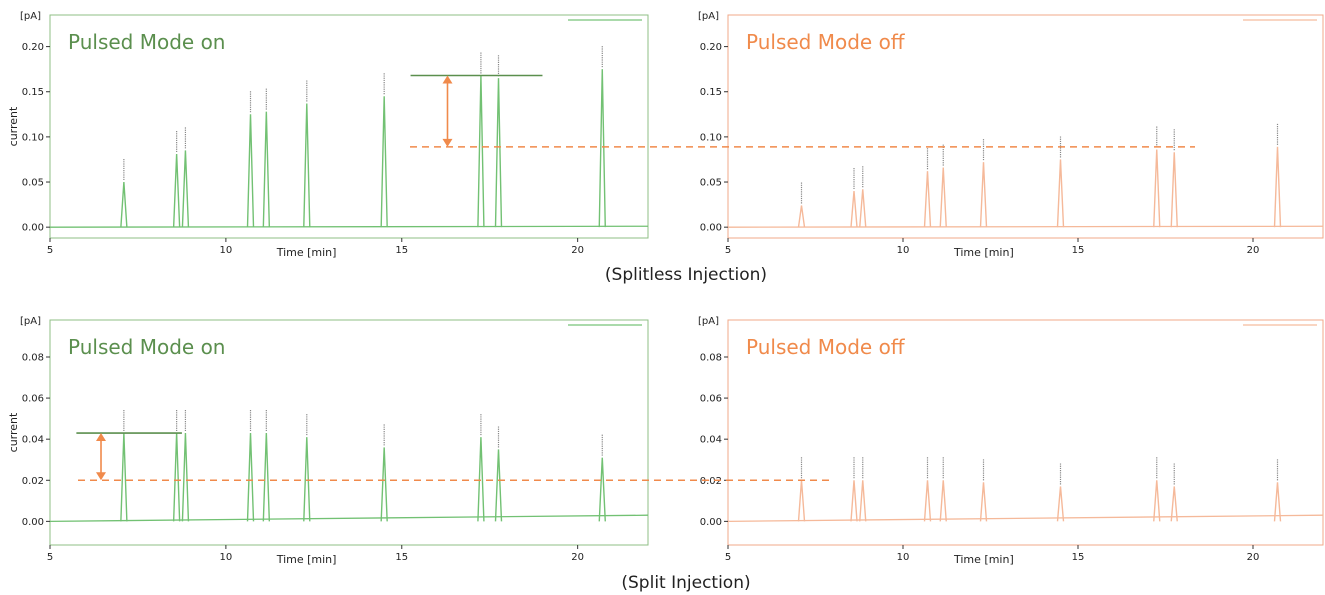 The width and height of the screenshot is (1325, 595). Describe the element at coordinates (33, 481) in the screenshot. I see `y-tick-label: 0.02` at that location.